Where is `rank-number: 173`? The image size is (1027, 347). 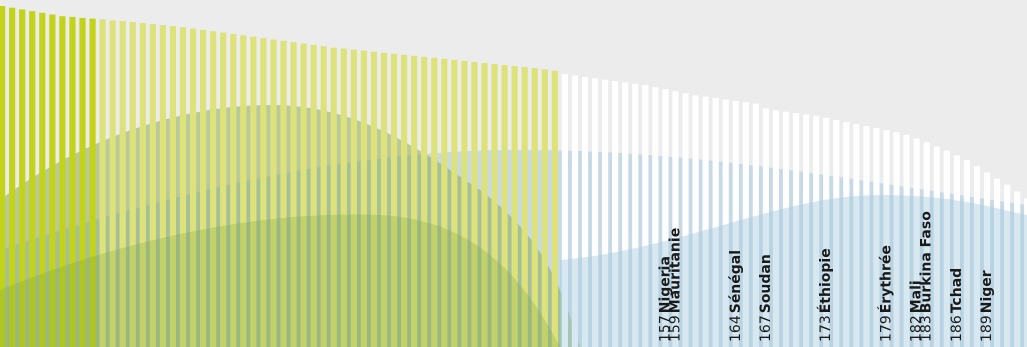 rank-number: 173 is located at coordinates (826, 328).